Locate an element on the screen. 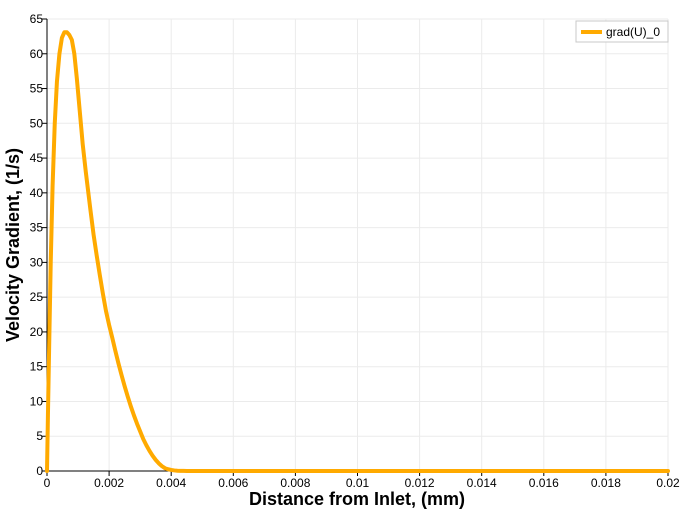 This screenshot has width=689, height=521. x-tick-label: 0.004 is located at coordinates (171, 483).